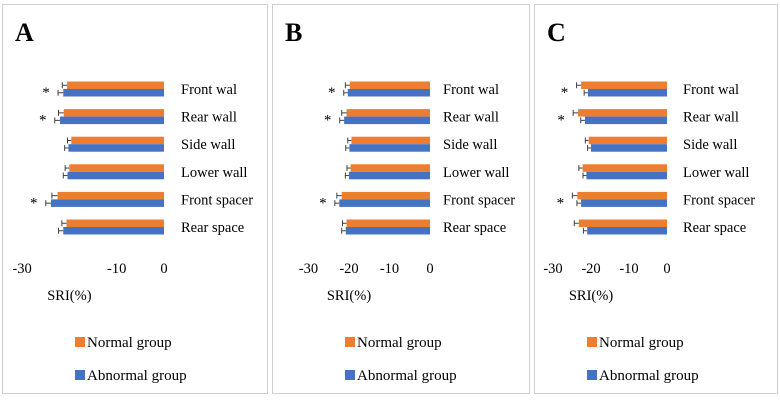 The image size is (780, 400). What do you see at coordinates (556, 32) in the screenshot?
I see `panel-label: C` at bounding box center [556, 32].